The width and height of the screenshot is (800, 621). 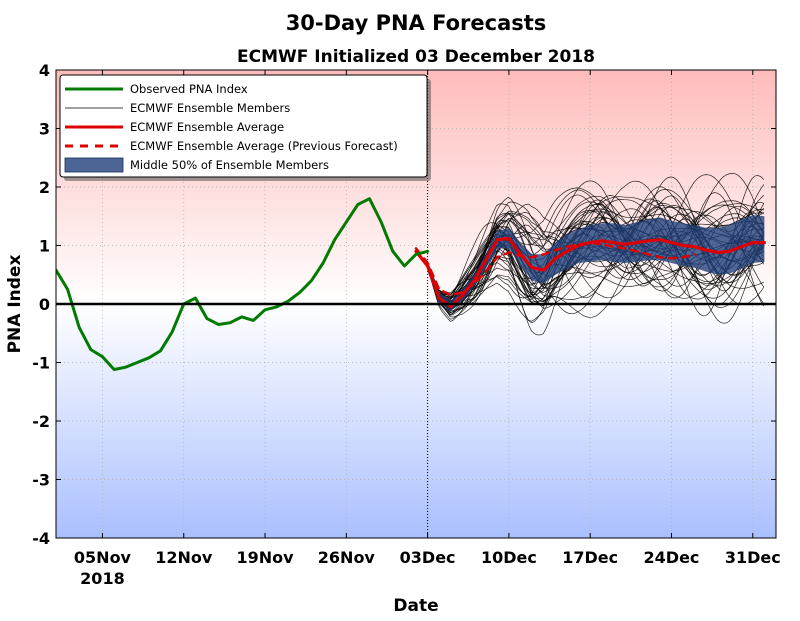 I want to click on middle-50-band, so click(x=596, y=263).